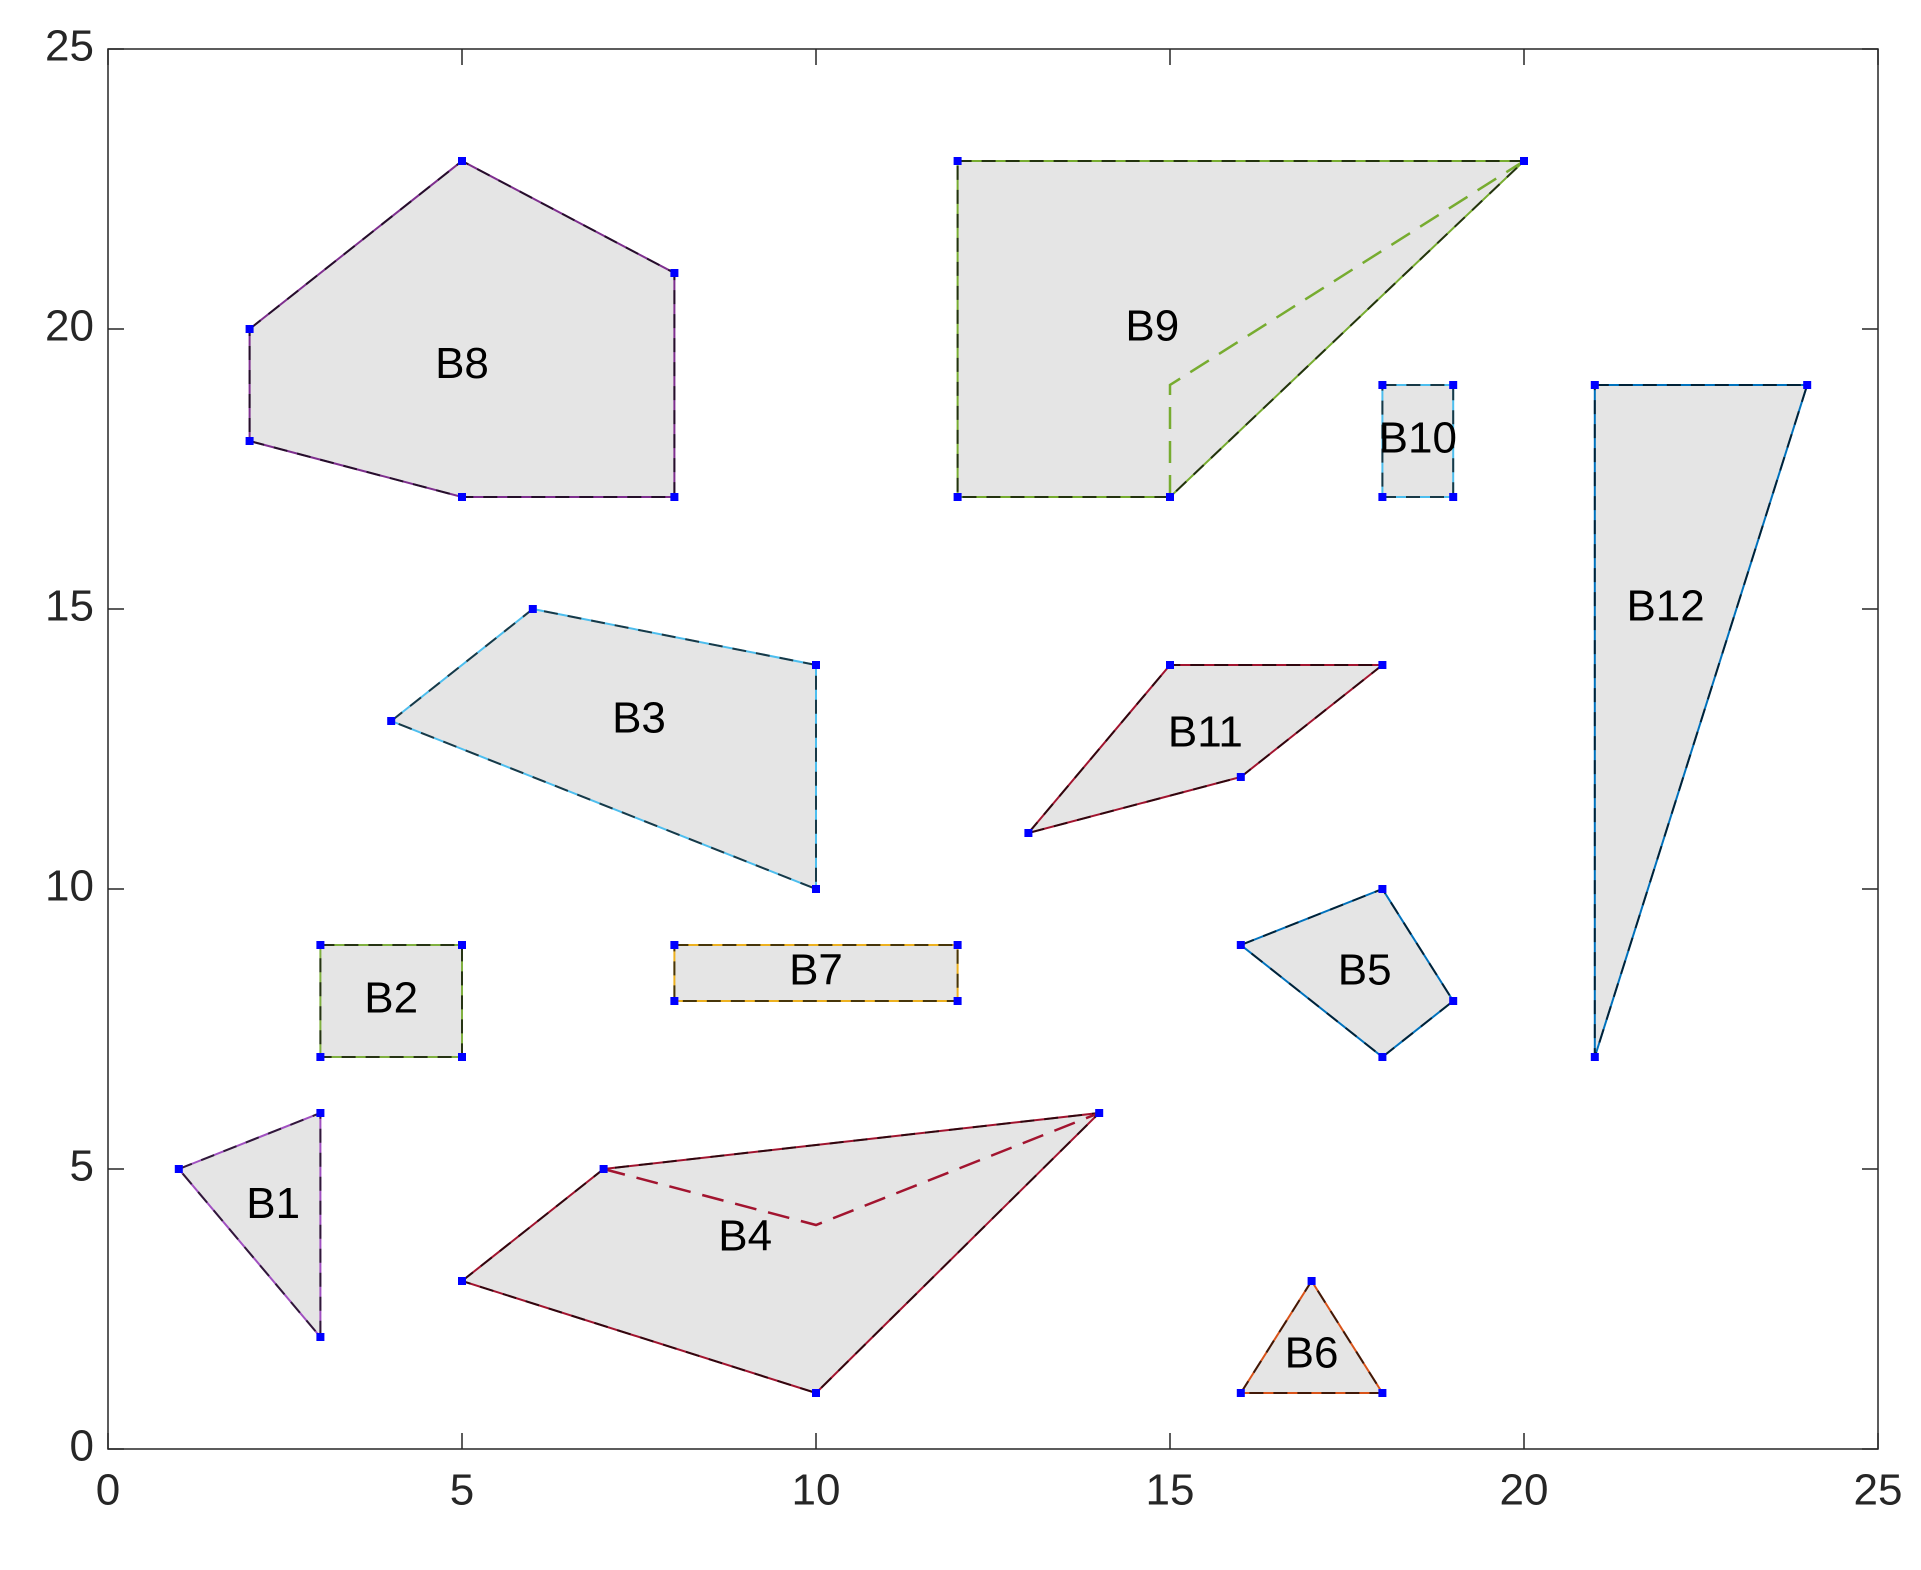  I want to click on x-tick-label: 0, so click(108, 1490).